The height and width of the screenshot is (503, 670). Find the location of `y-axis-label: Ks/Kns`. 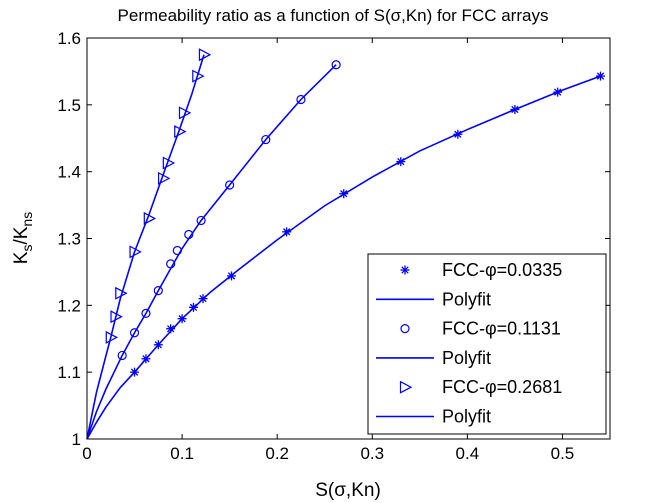

y-axis-label: Ks/Kns is located at coordinates (23, 238).